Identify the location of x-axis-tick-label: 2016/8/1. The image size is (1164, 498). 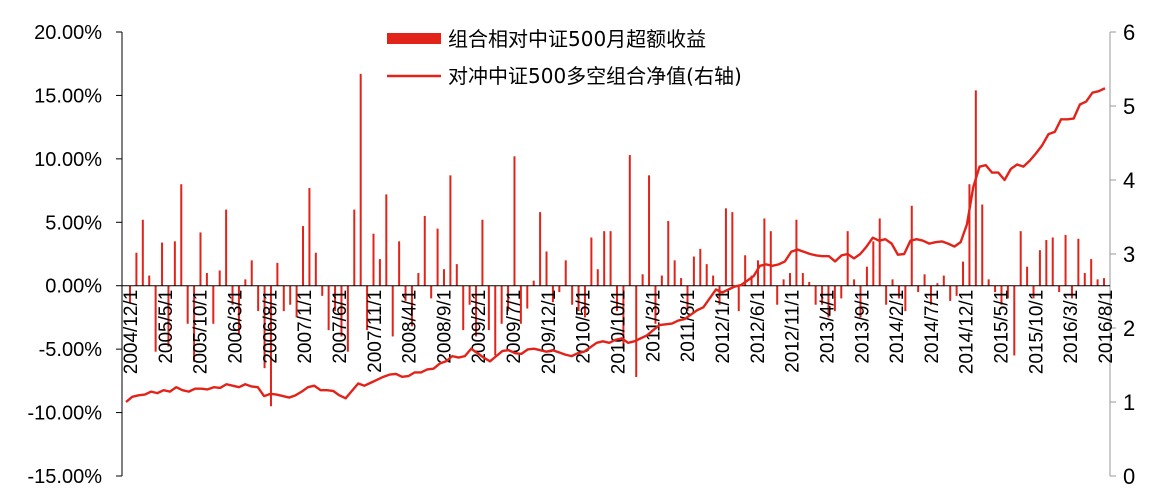
(1106, 327).